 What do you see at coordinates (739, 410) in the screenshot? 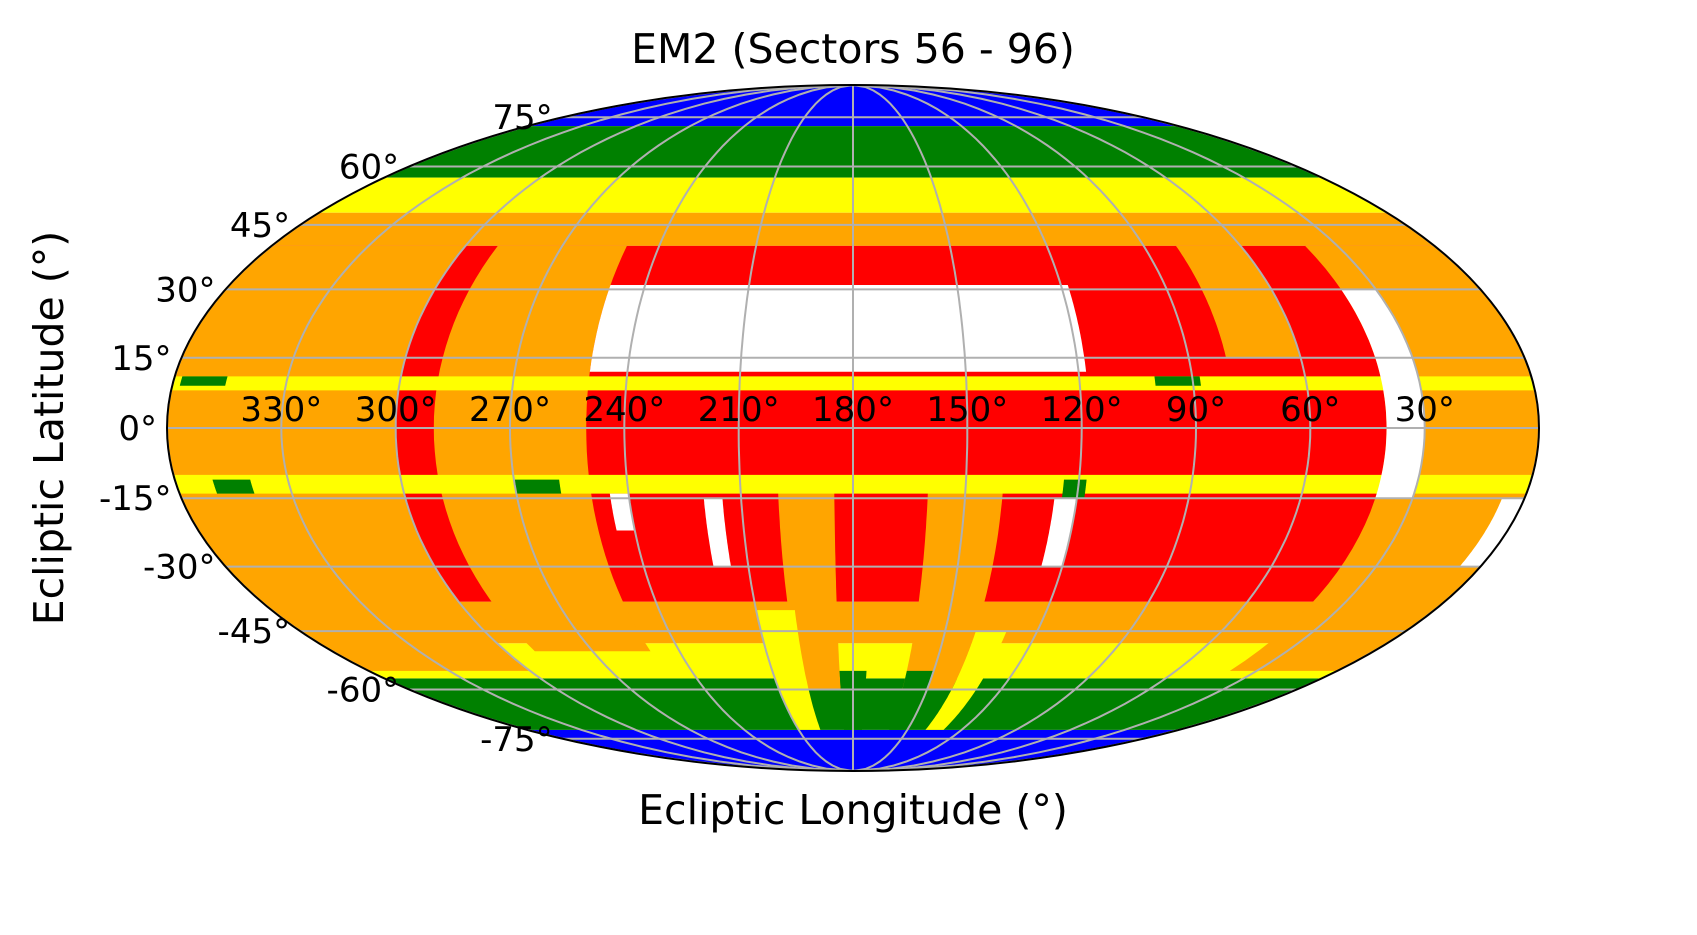
I see `x-tick-label-210: 210°` at bounding box center [739, 410].